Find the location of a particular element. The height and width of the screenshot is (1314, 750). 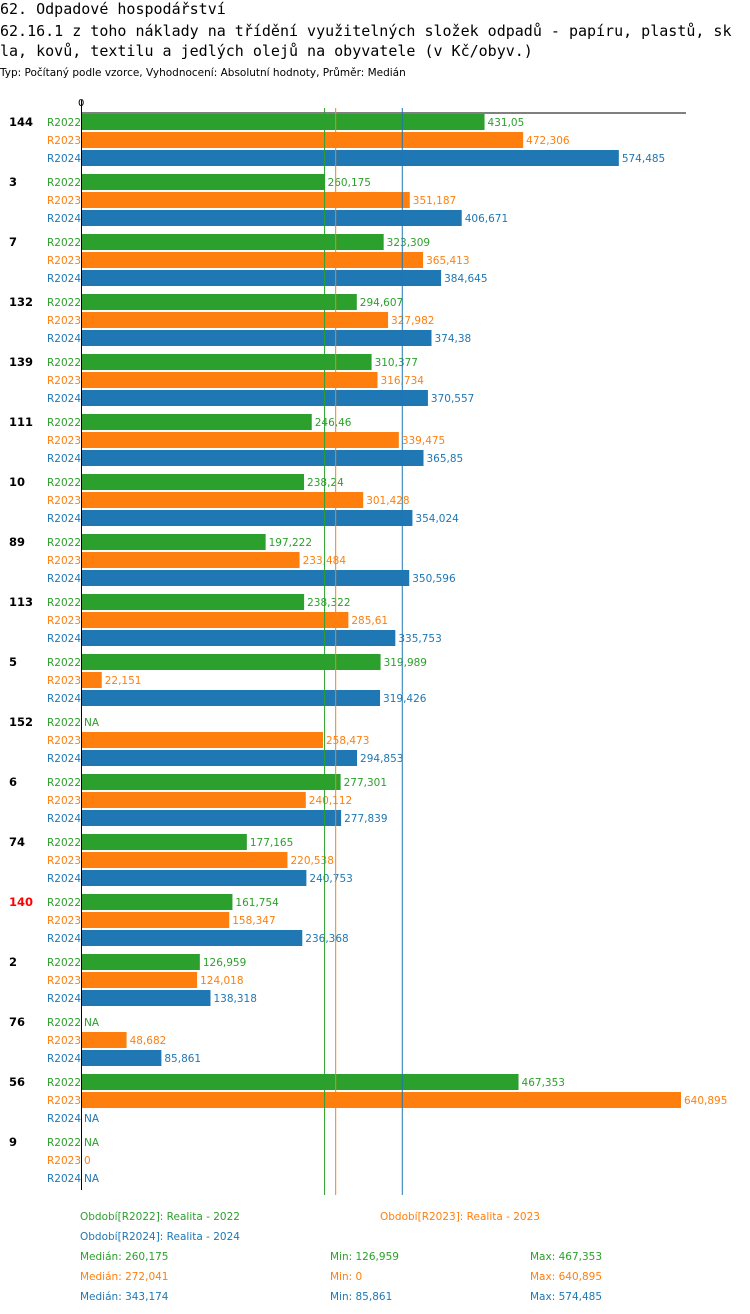

value-label: 406,671 is located at coordinates (486, 219).